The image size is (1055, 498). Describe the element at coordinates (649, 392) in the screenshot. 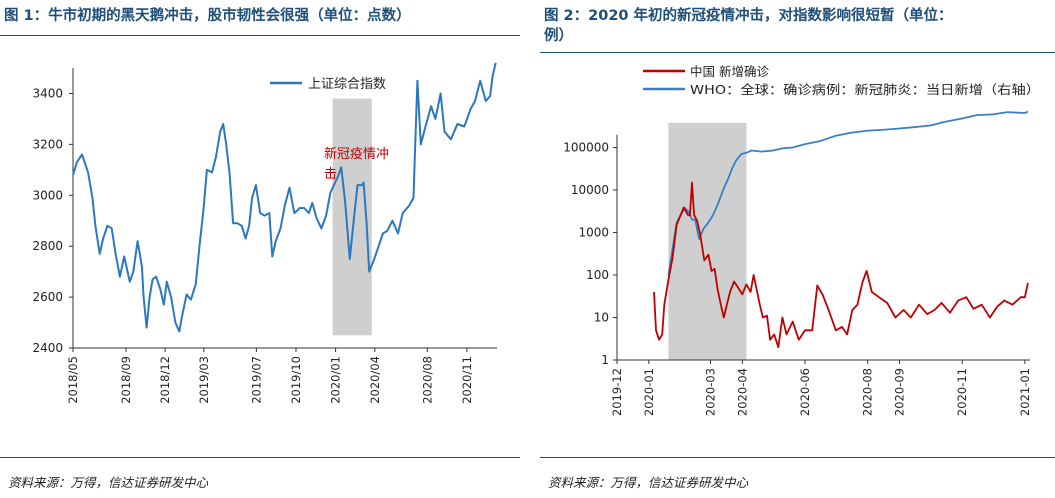

I see `right-x-tick-label: 2020-01` at that location.